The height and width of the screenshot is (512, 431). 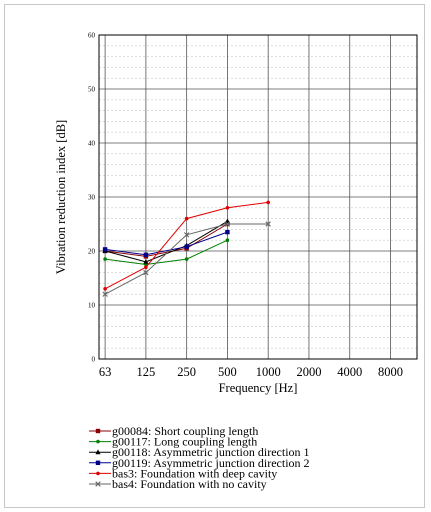 I want to click on legend-label: g00084: Short coupling length, so click(x=185, y=431).